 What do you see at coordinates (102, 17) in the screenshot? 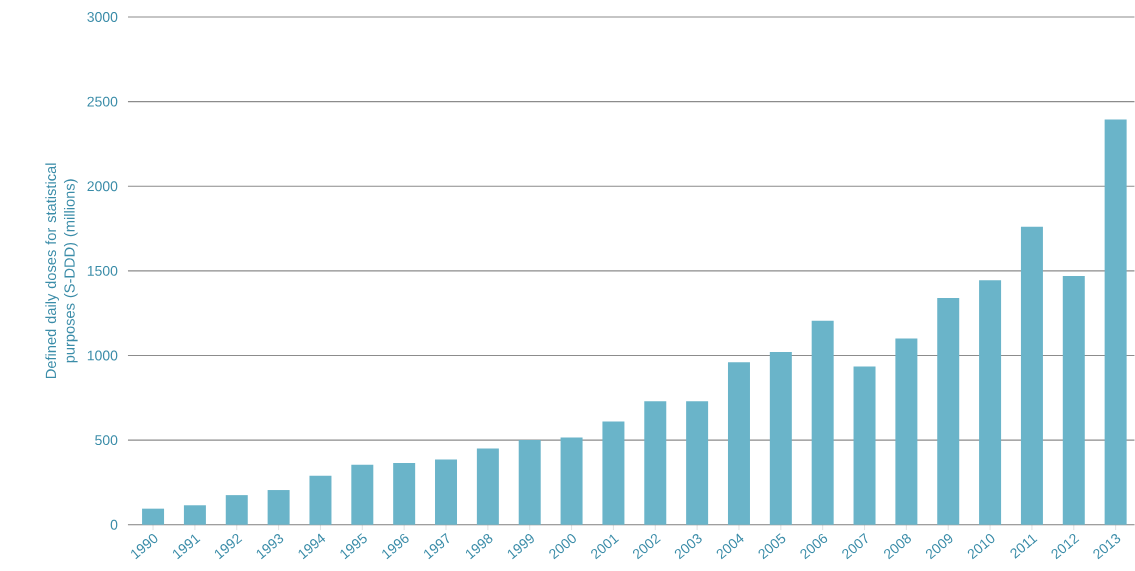
I see `y-tick-label: 3000` at bounding box center [102, 17].